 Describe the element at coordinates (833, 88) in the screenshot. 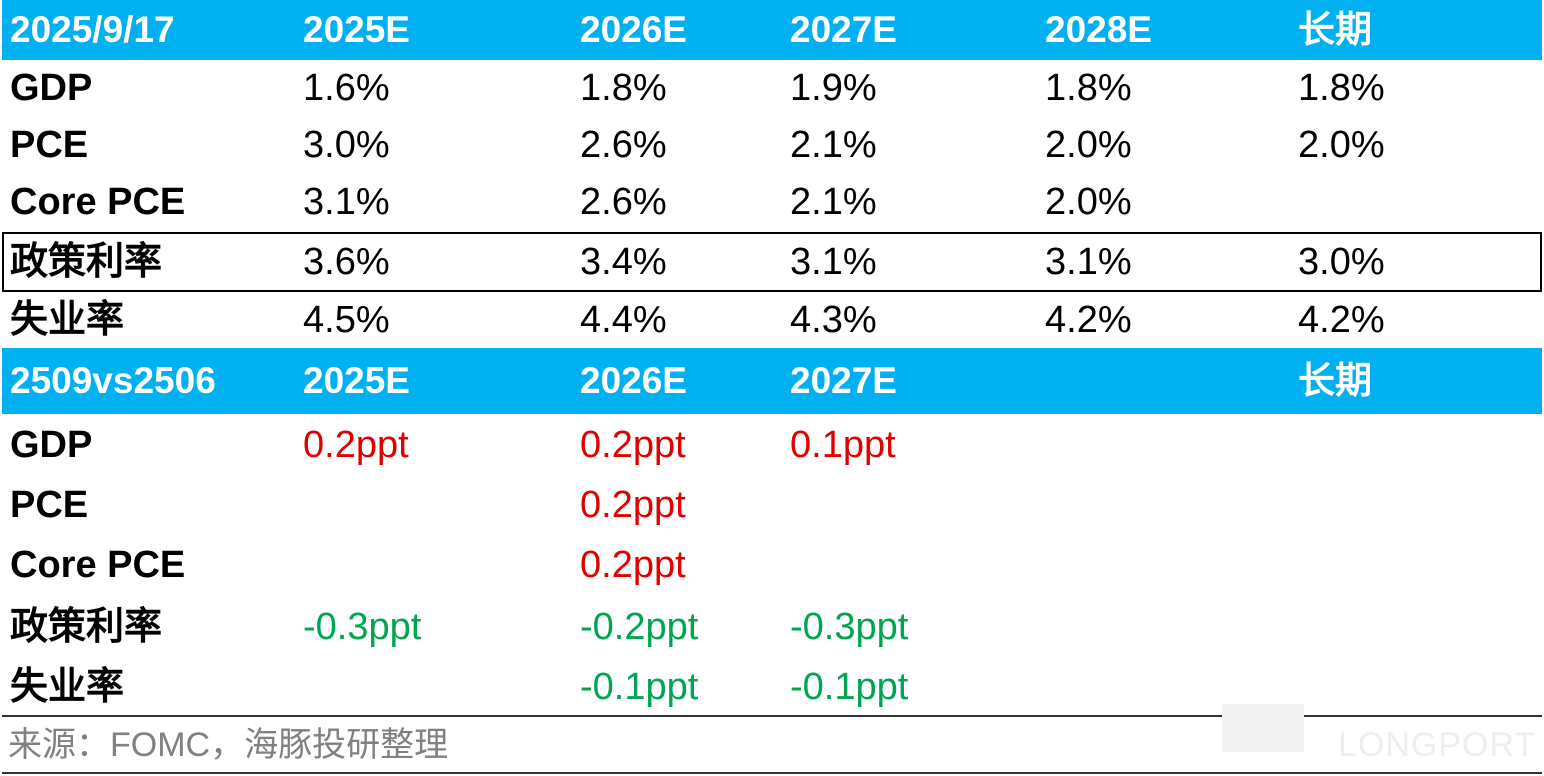

I see `table-cell: 1.9%` at that location.